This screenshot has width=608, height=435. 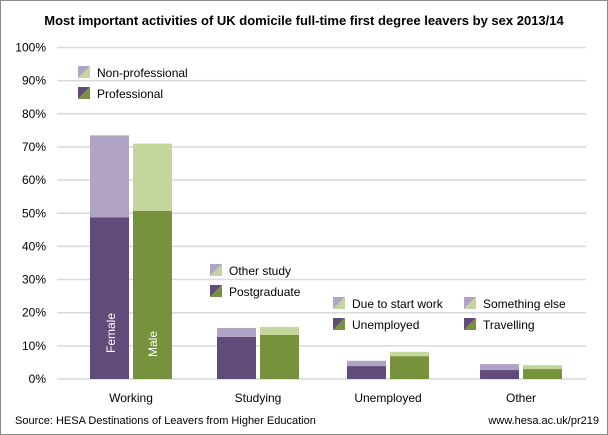 I want to click on y-tick-label: 100%, so click(x=30, y=48).